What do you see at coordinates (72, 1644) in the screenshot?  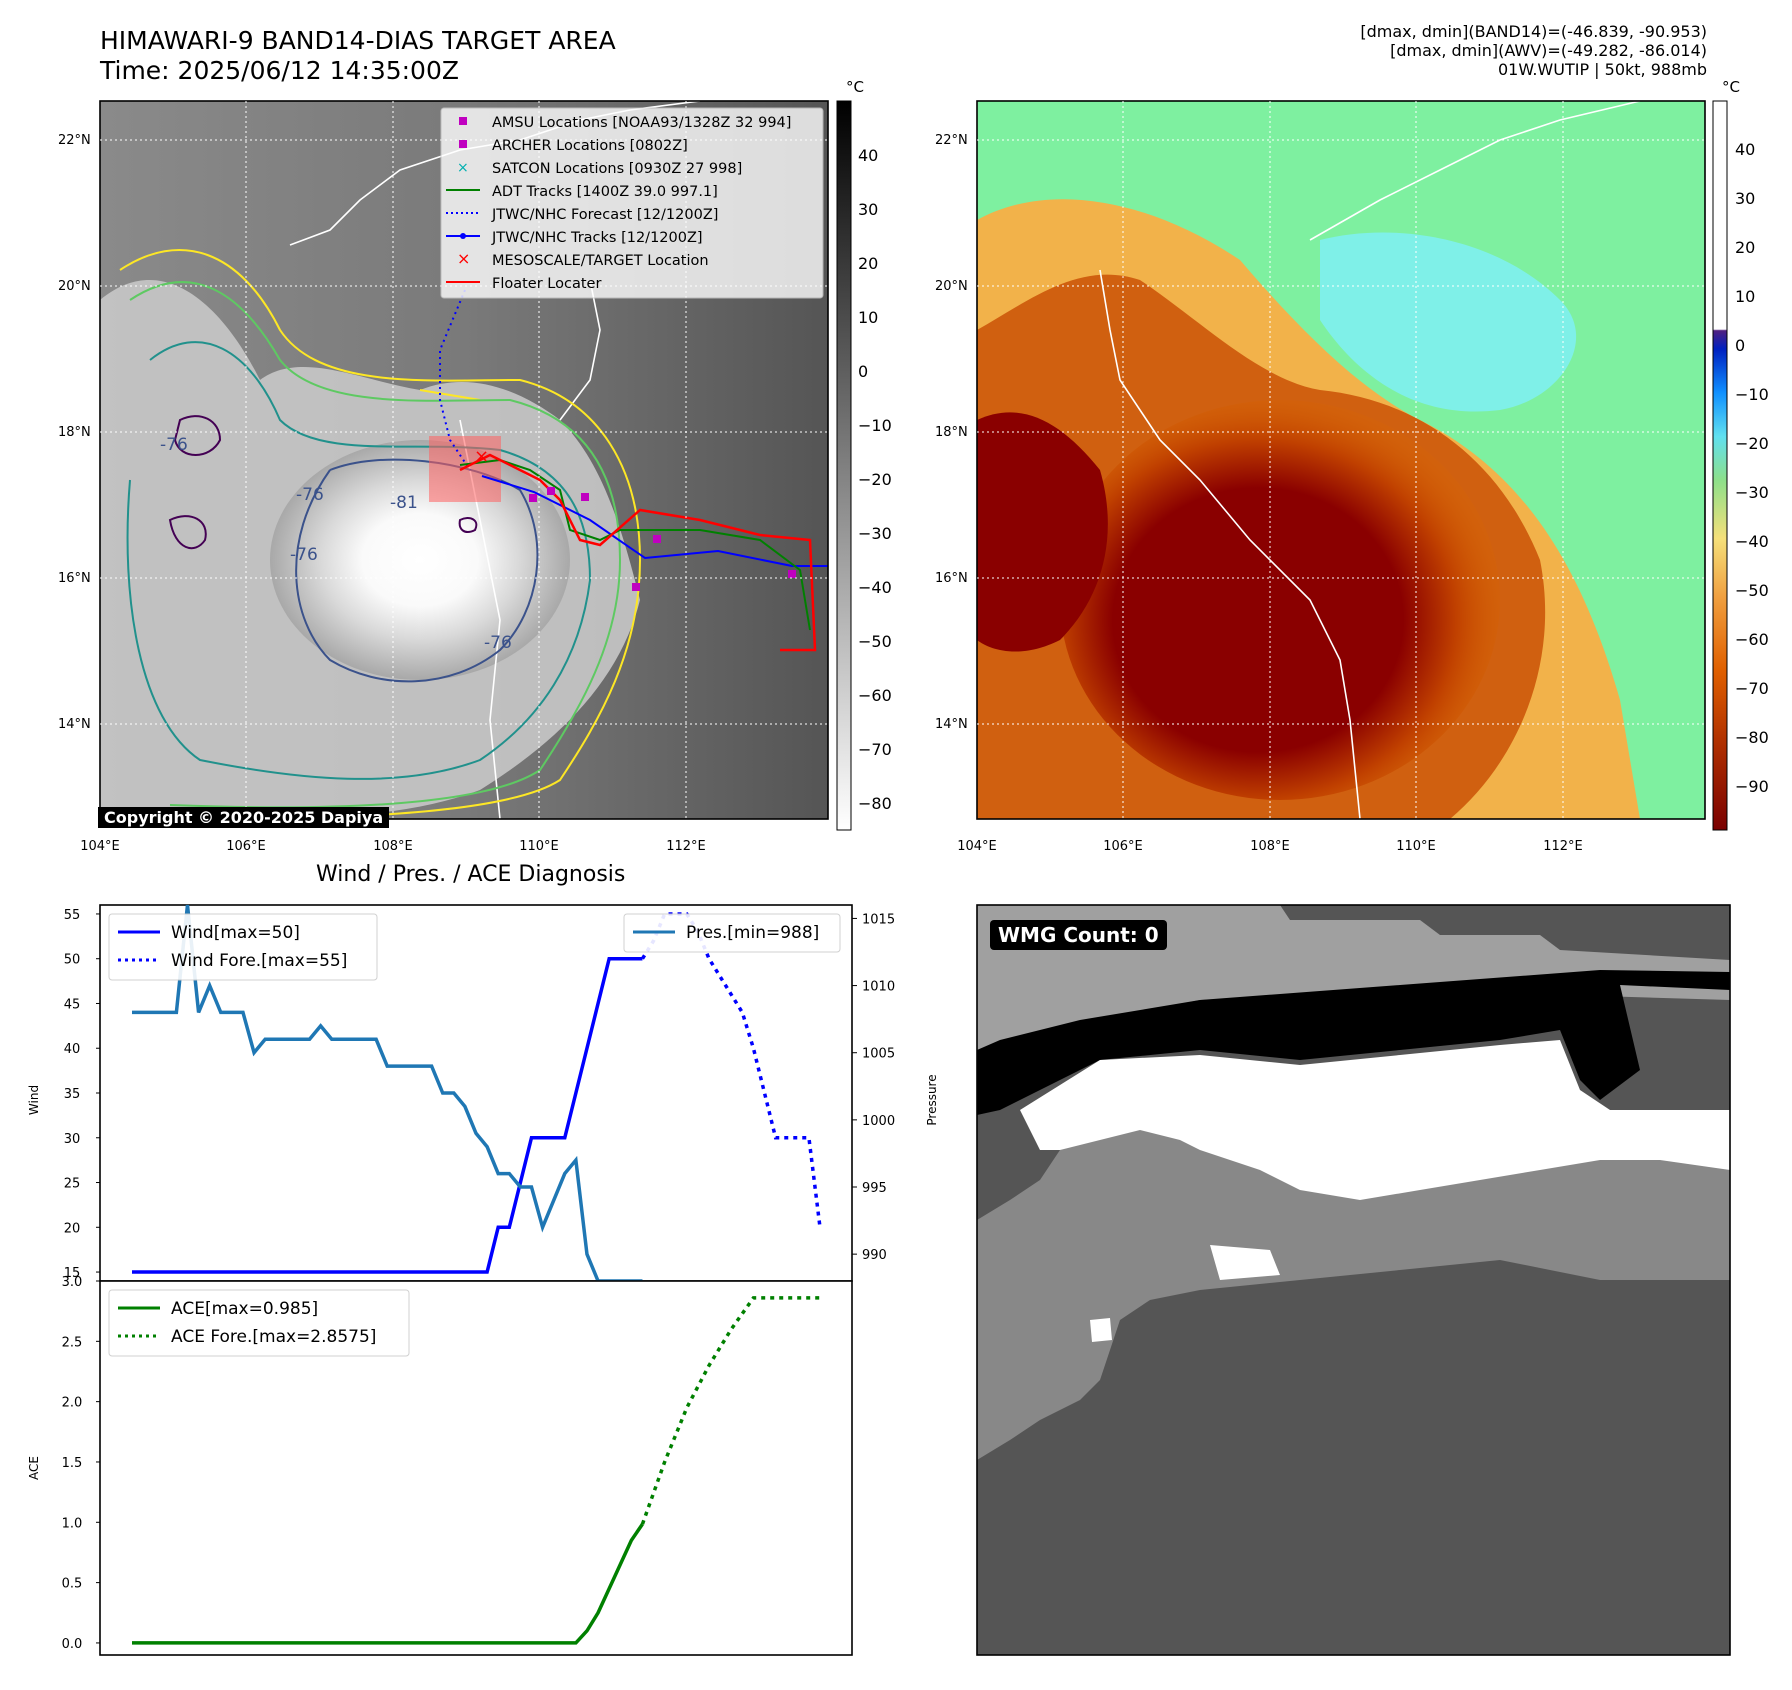 I see `ace-tick-label: 0.0` at bounding box center [72, 1644].